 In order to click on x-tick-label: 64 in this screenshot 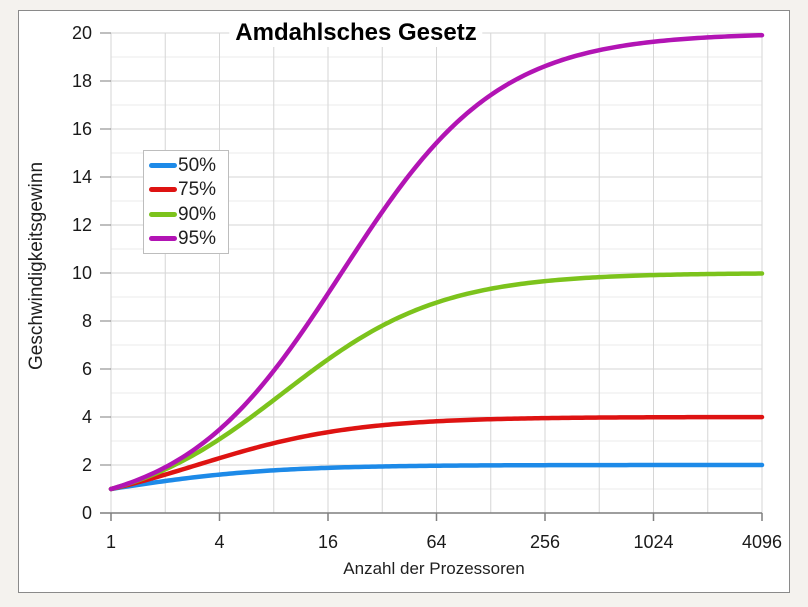, I will do `click(436, 542)`.